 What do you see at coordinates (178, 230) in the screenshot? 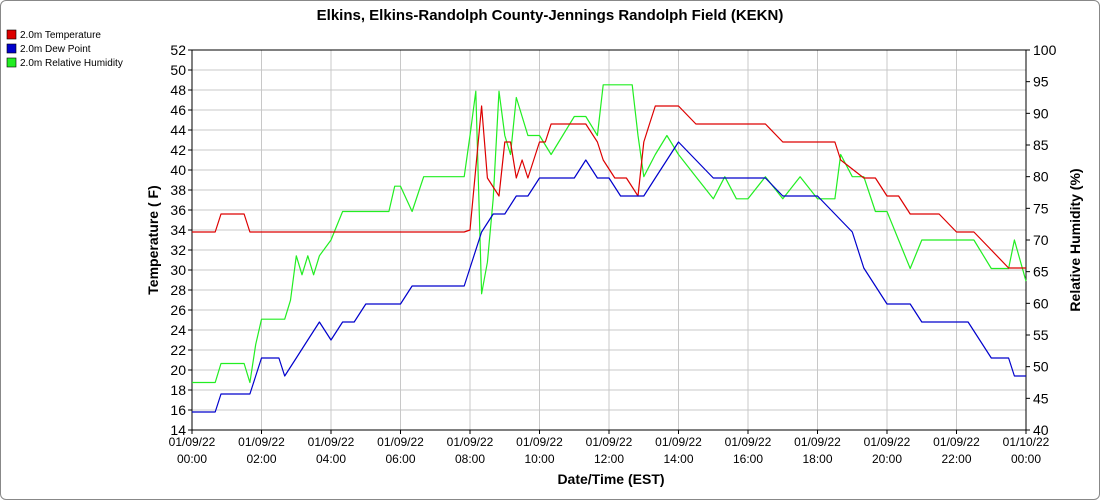
I see `y-left-tick-label: 34` at bounding box center [178, 230].